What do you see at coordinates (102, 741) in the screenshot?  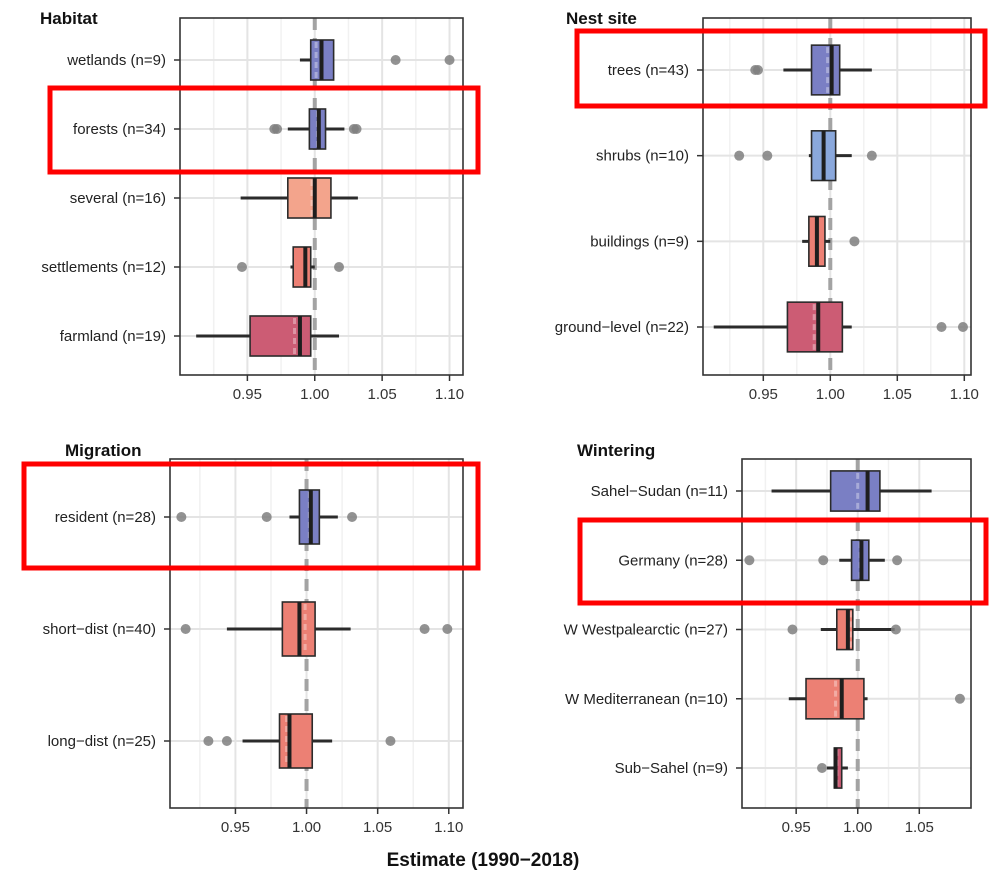 I see `category-label: long−dist (n=25)` at bounding box center [102, 741].